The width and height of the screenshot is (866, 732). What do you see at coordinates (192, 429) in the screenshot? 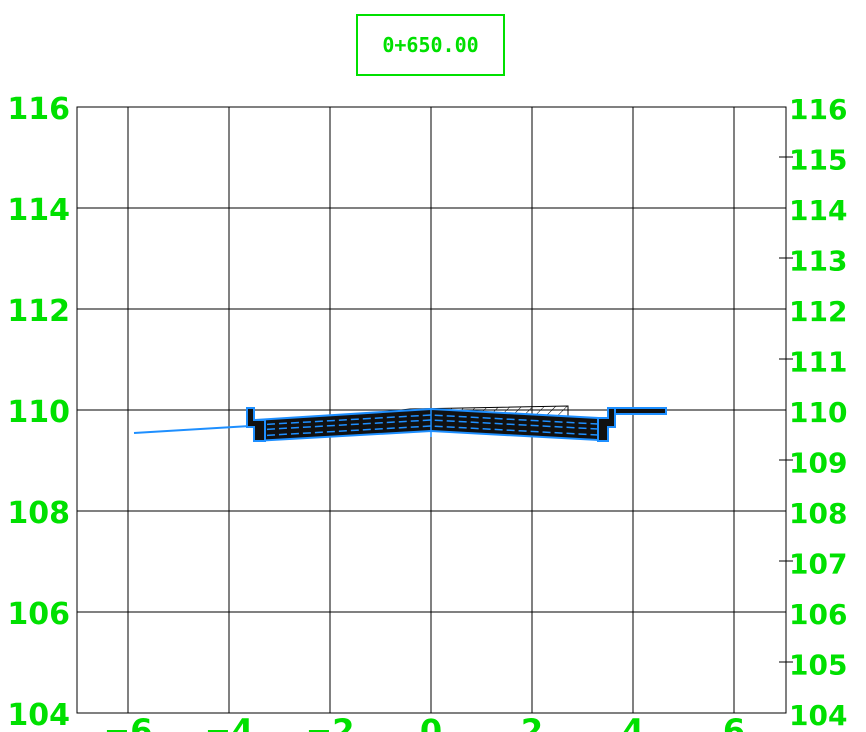
I see `existing-ground-line` at bounding box center [192, 429].